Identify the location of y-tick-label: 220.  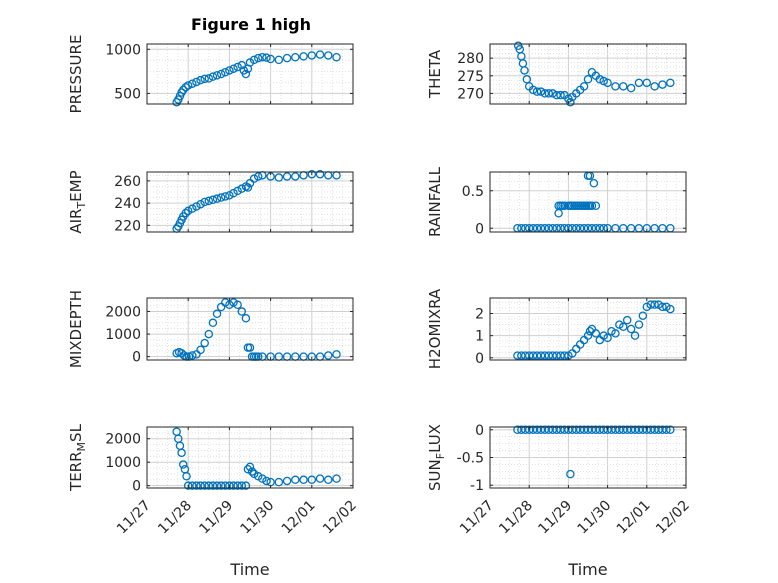
(127, 226).